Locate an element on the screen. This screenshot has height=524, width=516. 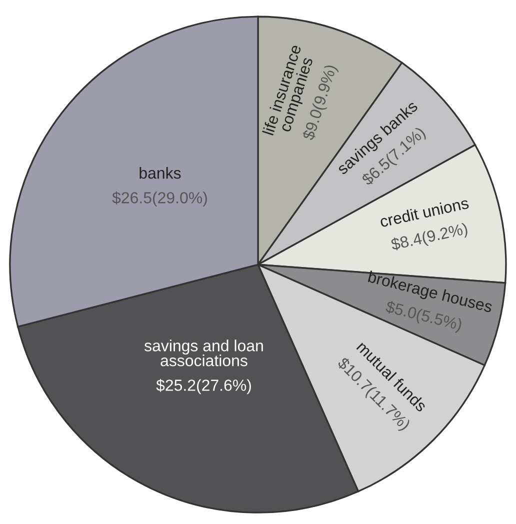
slice-label: savings and loan associations is located at coordinates (203, 353).